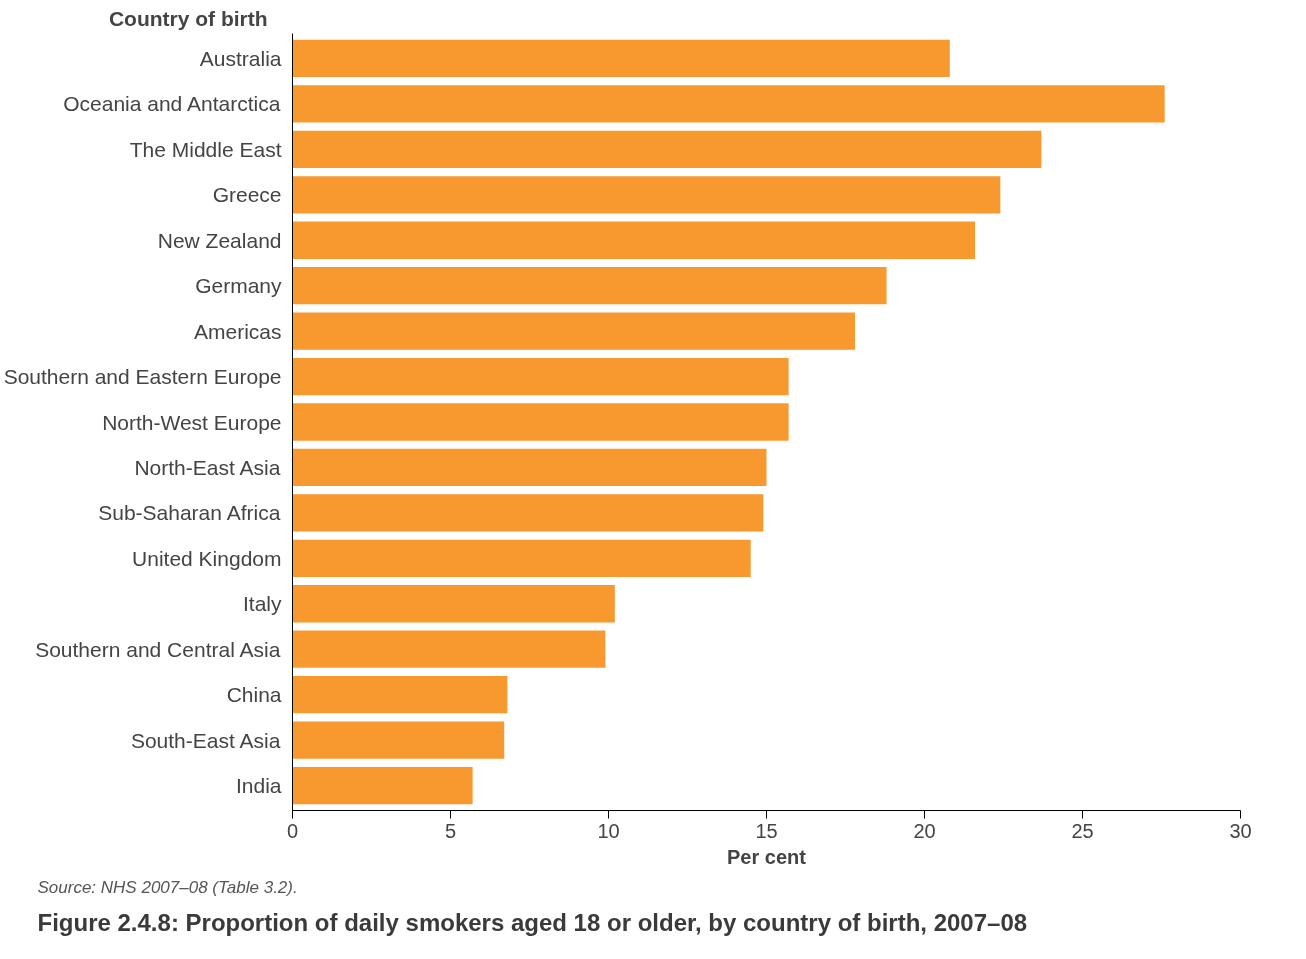 The width and height of the screenshot is (1306, 959). What do you see at coordinates (207, 467) in the screenshot?
I see `y-tick-label: North-East Asia` at bounding box center [207, 467].